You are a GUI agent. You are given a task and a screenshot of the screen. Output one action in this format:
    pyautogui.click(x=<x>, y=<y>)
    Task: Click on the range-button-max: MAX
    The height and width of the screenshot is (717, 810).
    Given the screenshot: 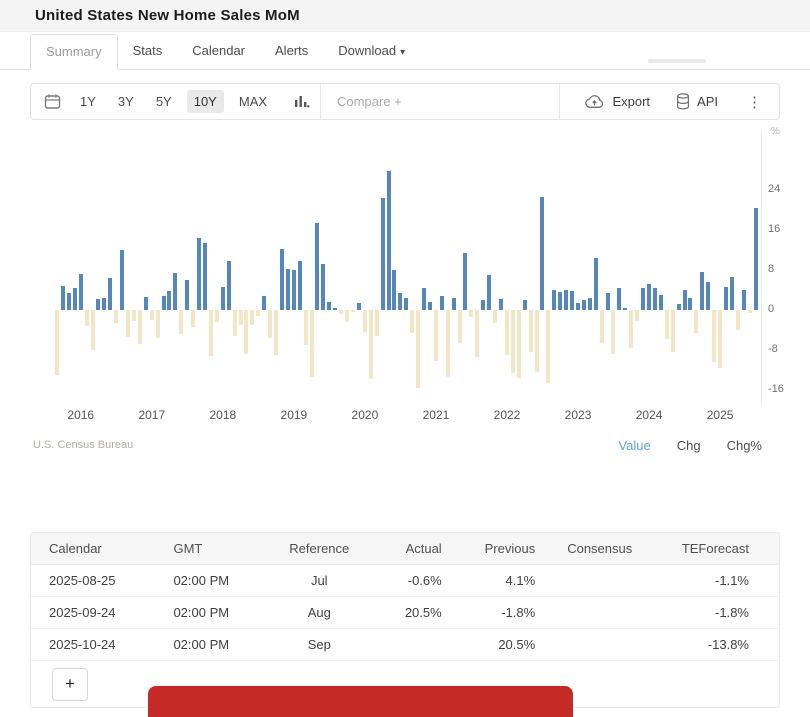 What is the action you would take?
    pyautogui.click(x=253, y=101)
    